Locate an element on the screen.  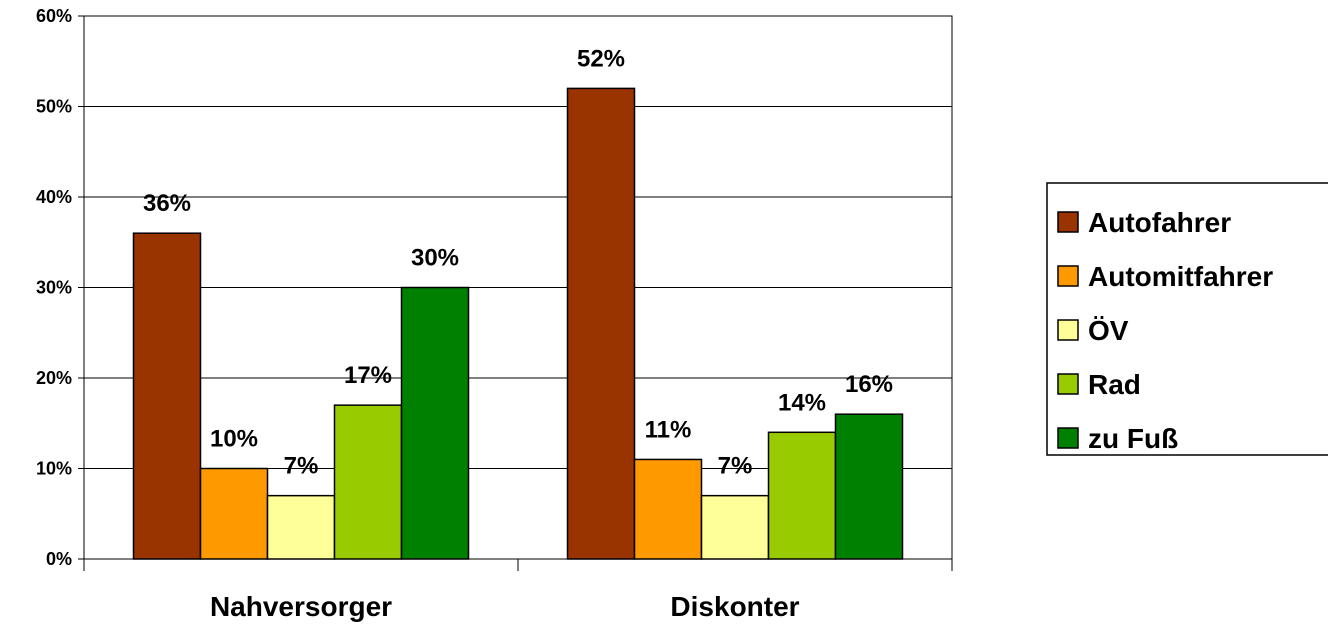
data-label: 52% is located at coordinates (601, 58).